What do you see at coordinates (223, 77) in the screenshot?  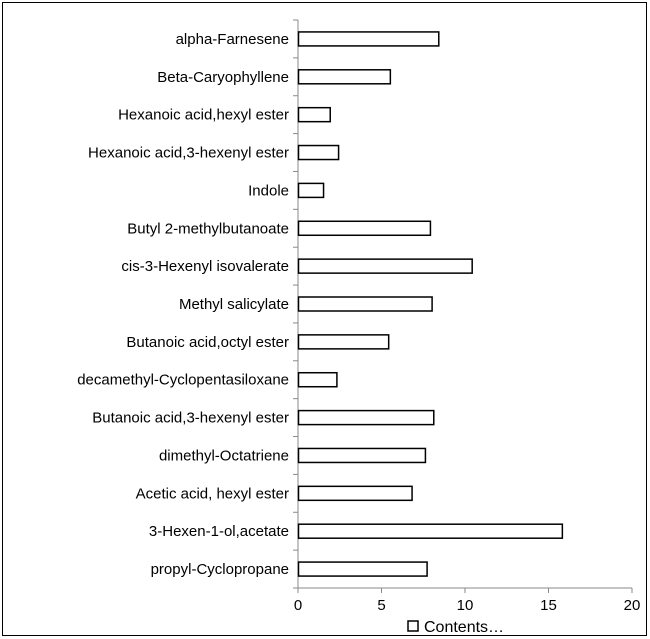 I see `category-label: Beta-Caryophyllene` at bounding box center [223, 77].